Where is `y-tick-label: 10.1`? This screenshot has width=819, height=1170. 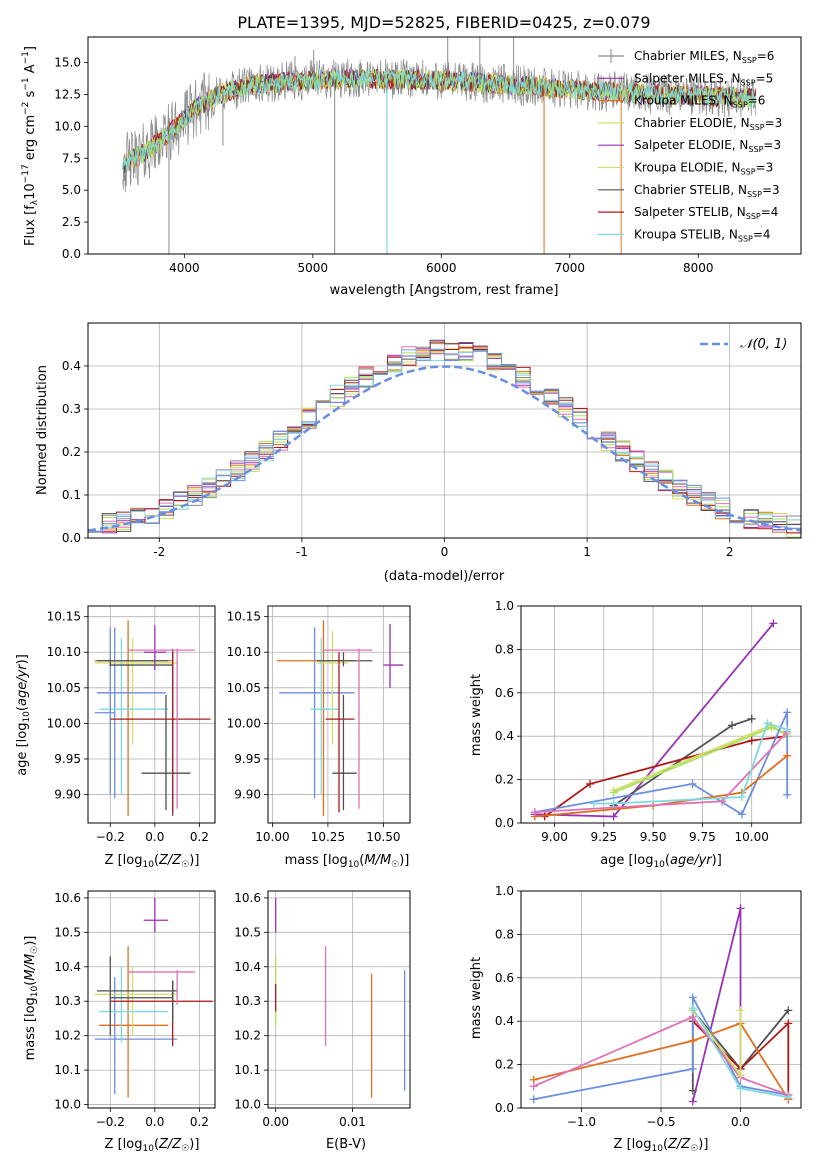 y-tick-label: 10.1 is located at coordinates (67, 1070).